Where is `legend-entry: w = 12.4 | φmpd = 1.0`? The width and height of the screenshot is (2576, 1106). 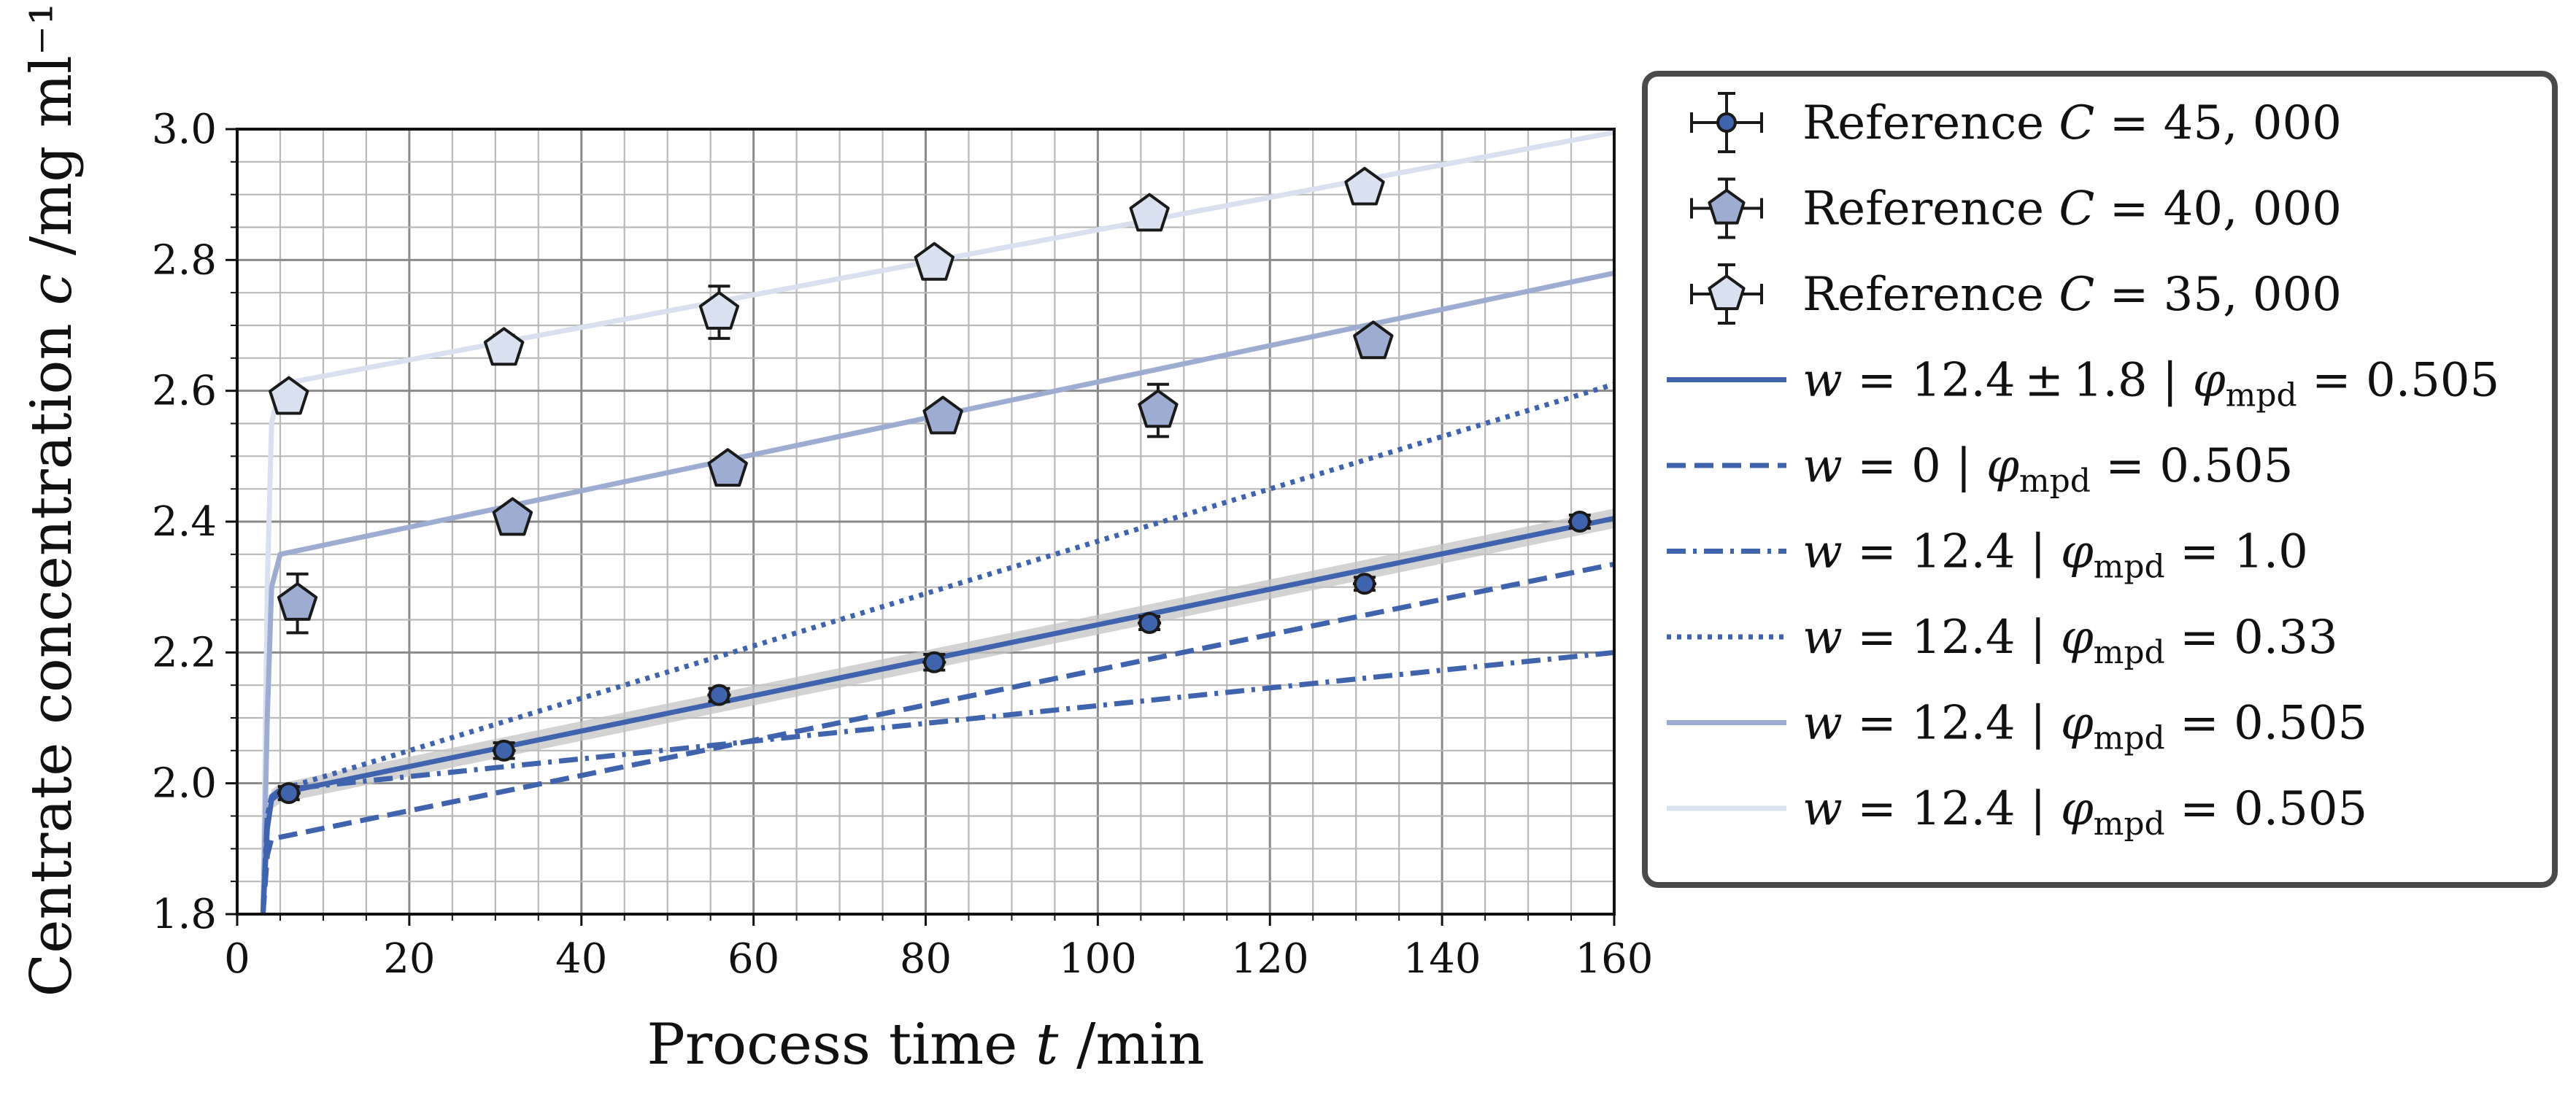
legend-entry: w = 12.4 | φmpd = 1.0 is located at coordinates (1987, 555).